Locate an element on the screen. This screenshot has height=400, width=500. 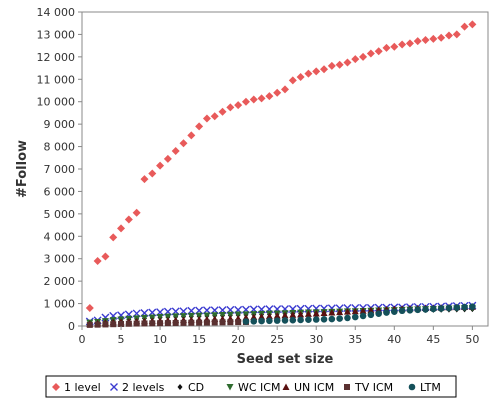
series-ltm is located at coordinates (359, 314).